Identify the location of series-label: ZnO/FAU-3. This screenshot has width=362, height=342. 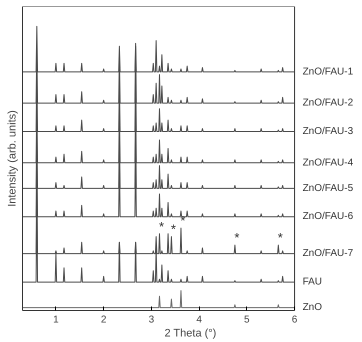
(328, 132).